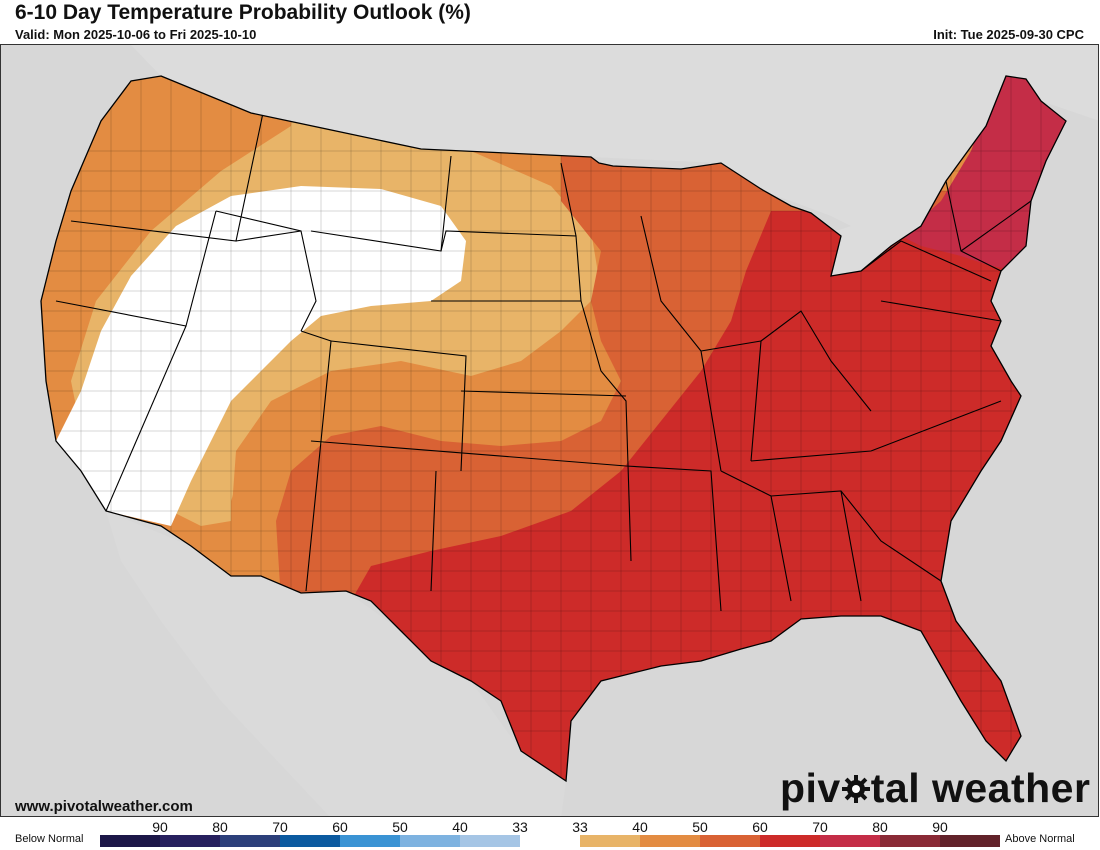  I want to click on legend-color-bar, so click(550, 841).